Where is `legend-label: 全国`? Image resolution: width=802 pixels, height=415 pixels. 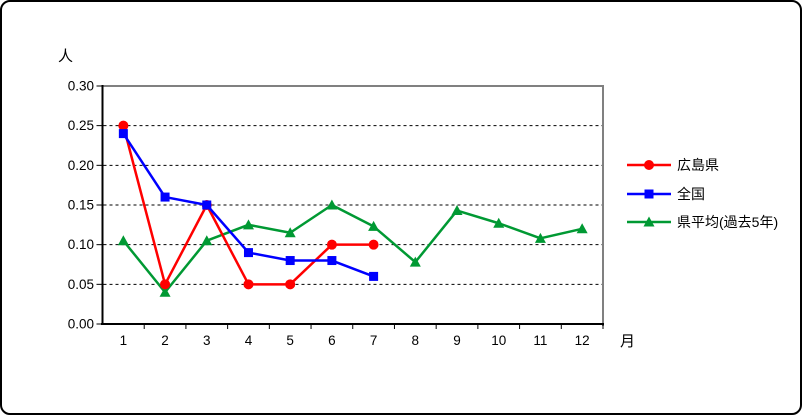 legend-label: 全国 is located at coordinates (691, 193).